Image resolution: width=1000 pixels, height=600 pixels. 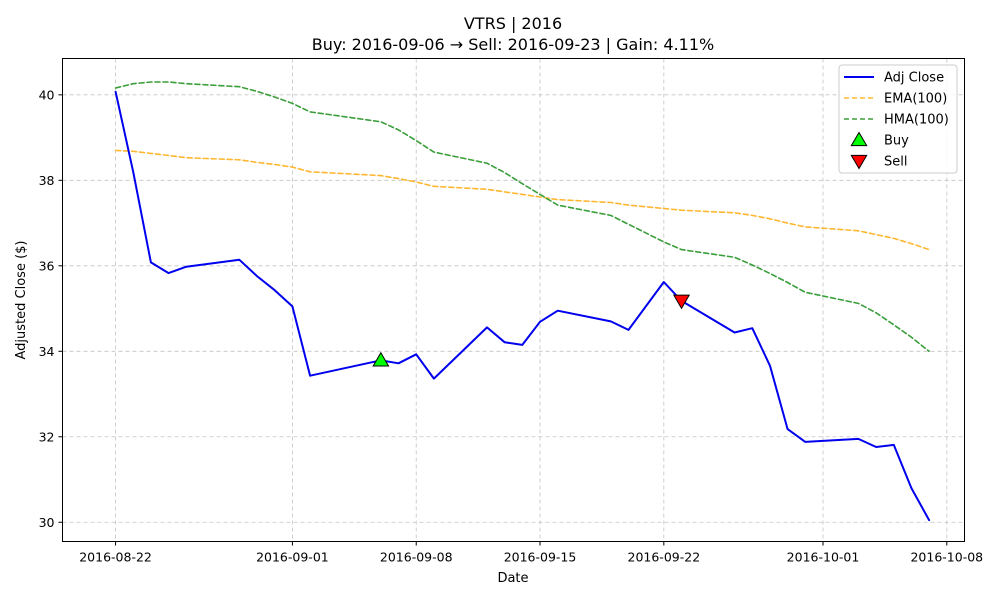 What do you see at coordinates (512, 578) in the screenshot?
I see `x-axis-label: Date` at bounding box center [512, 578].